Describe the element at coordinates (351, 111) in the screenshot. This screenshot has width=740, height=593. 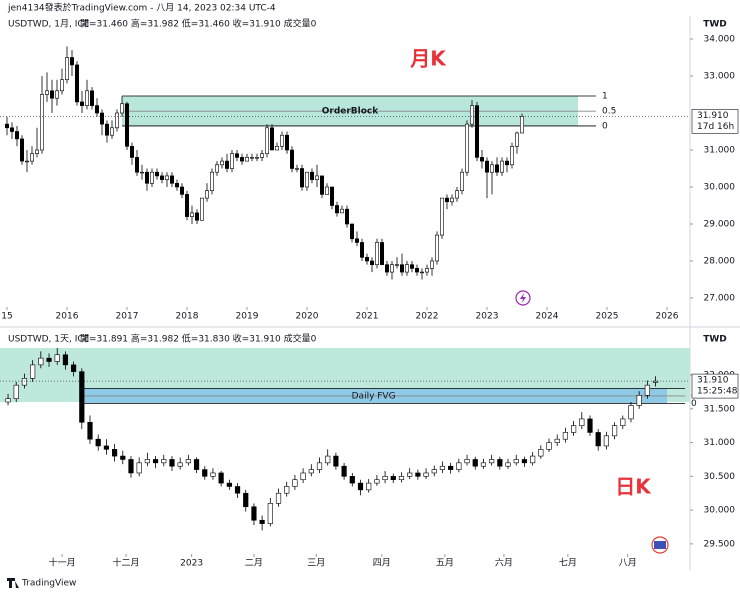
I see `zone-name: OrderBlock` at that location.